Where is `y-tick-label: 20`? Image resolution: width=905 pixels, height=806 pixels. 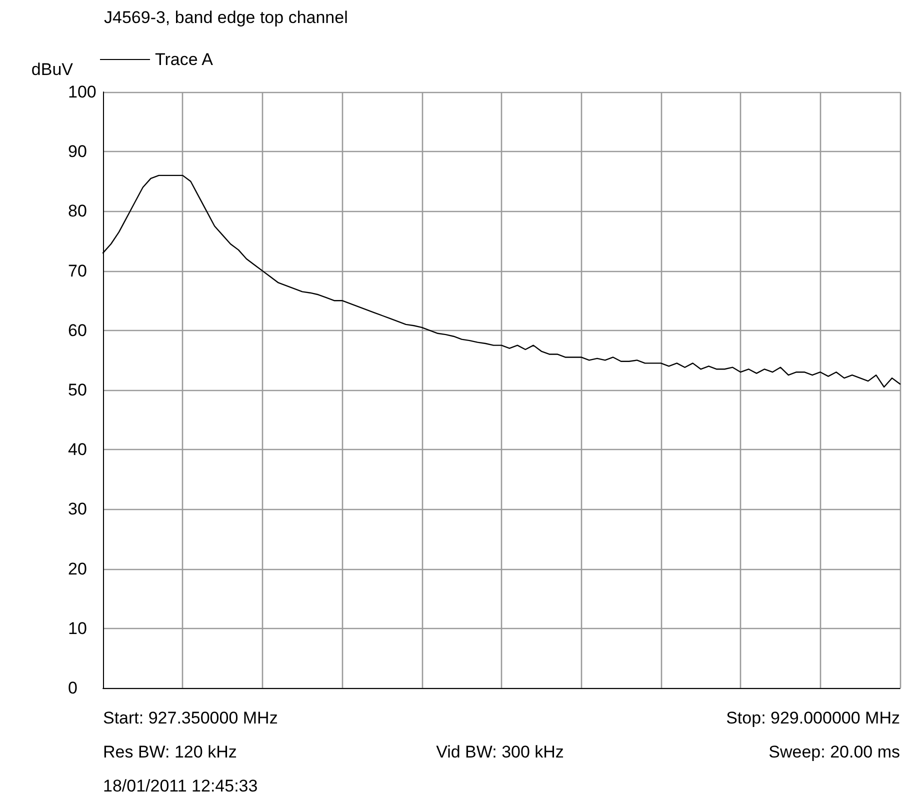
y-tick-label: 20 is located at coordinates (77, 568).